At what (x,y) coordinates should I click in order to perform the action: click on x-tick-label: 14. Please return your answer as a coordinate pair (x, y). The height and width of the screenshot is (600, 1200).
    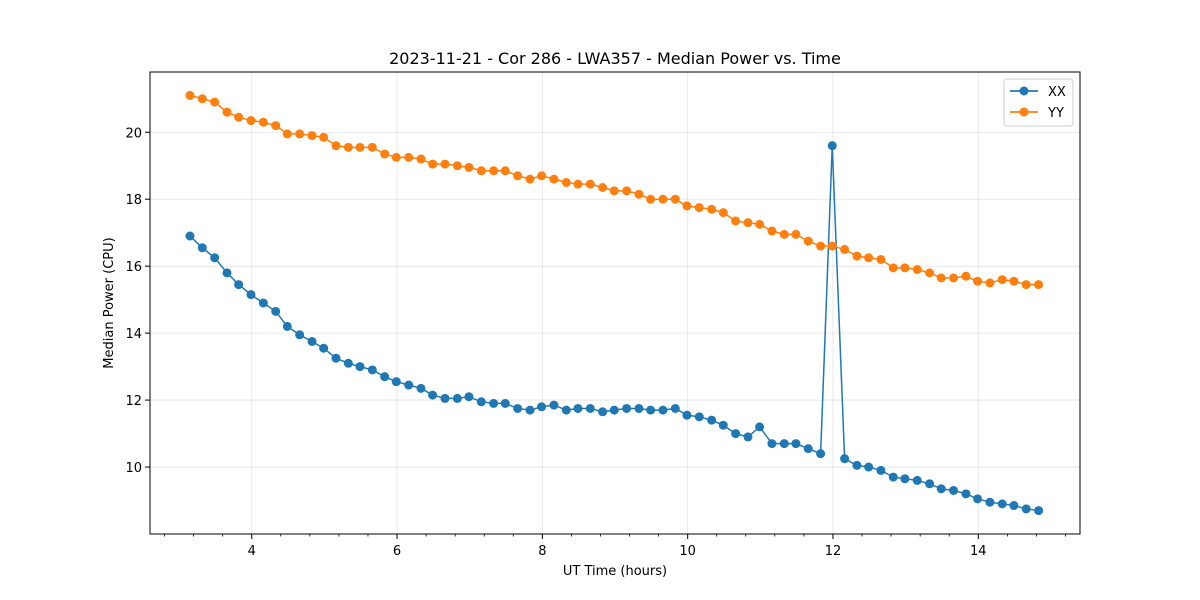
    Looking at the image, I should click on (978, 551).